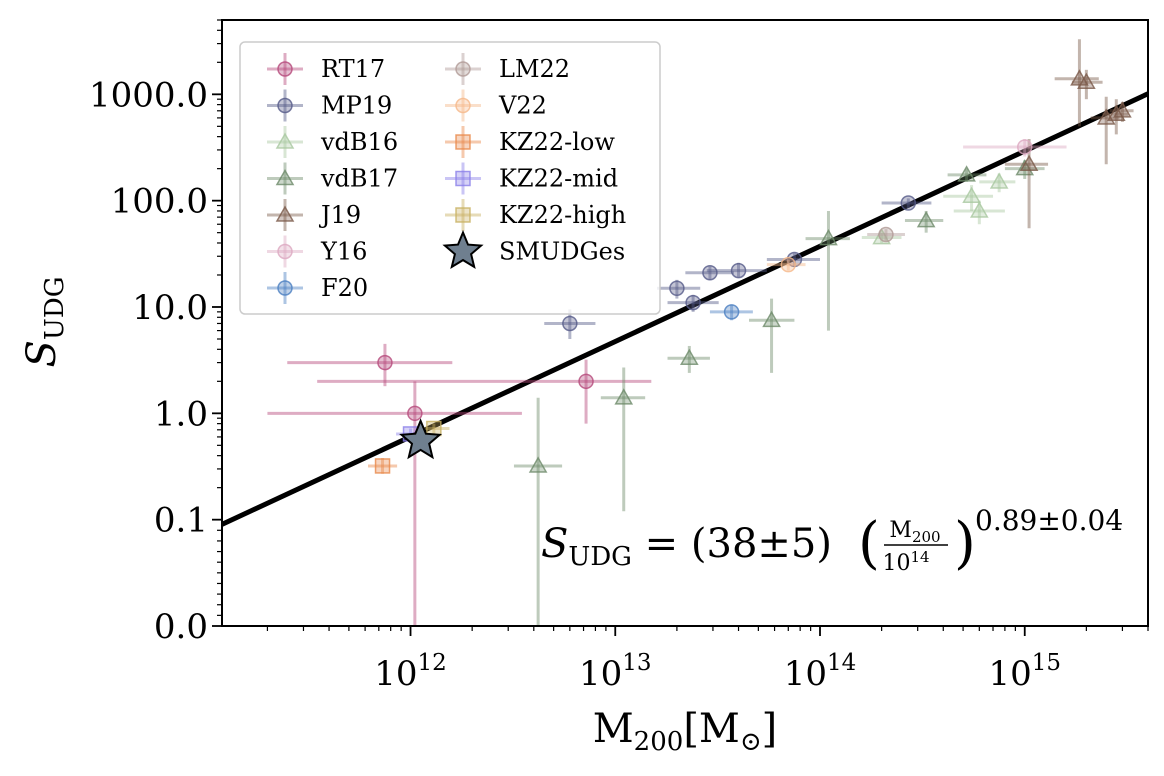 The image size is (1164, 776). What do you see at coordinates (686, 546) in the screenshot?
I see `fit-equation-lhs: SUDG = (38±5)` at bounding box center [686, 546].